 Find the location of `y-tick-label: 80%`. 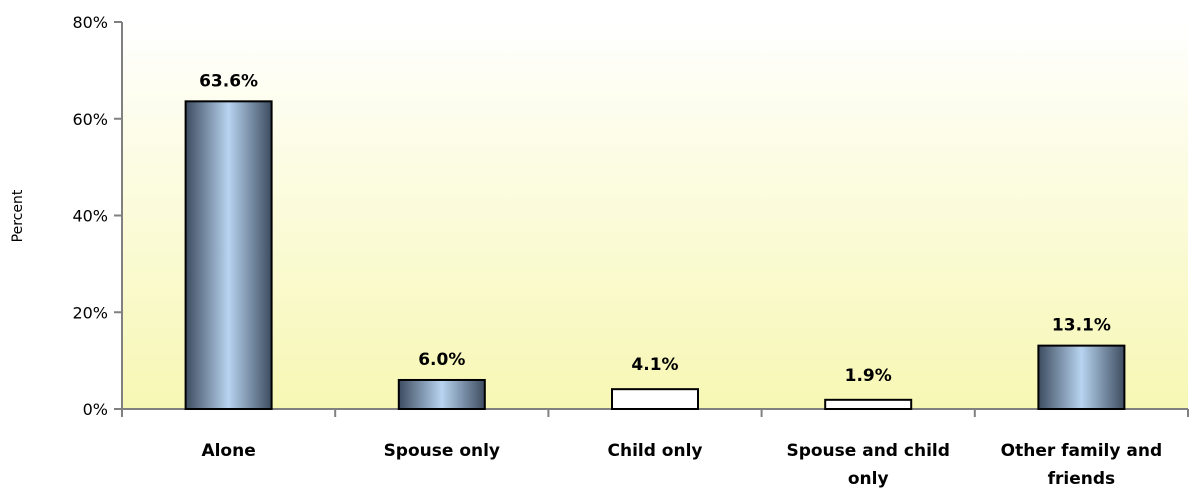

y-tick-label: 80% is located at coordinates (90, 22).